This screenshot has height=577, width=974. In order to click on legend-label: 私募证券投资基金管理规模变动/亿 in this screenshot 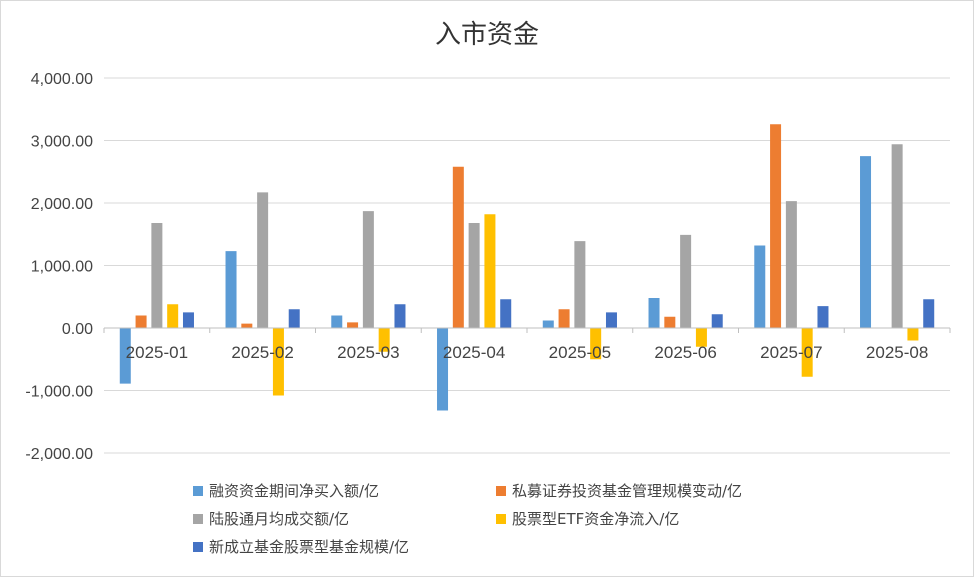, I will do `click(627, 491)`.